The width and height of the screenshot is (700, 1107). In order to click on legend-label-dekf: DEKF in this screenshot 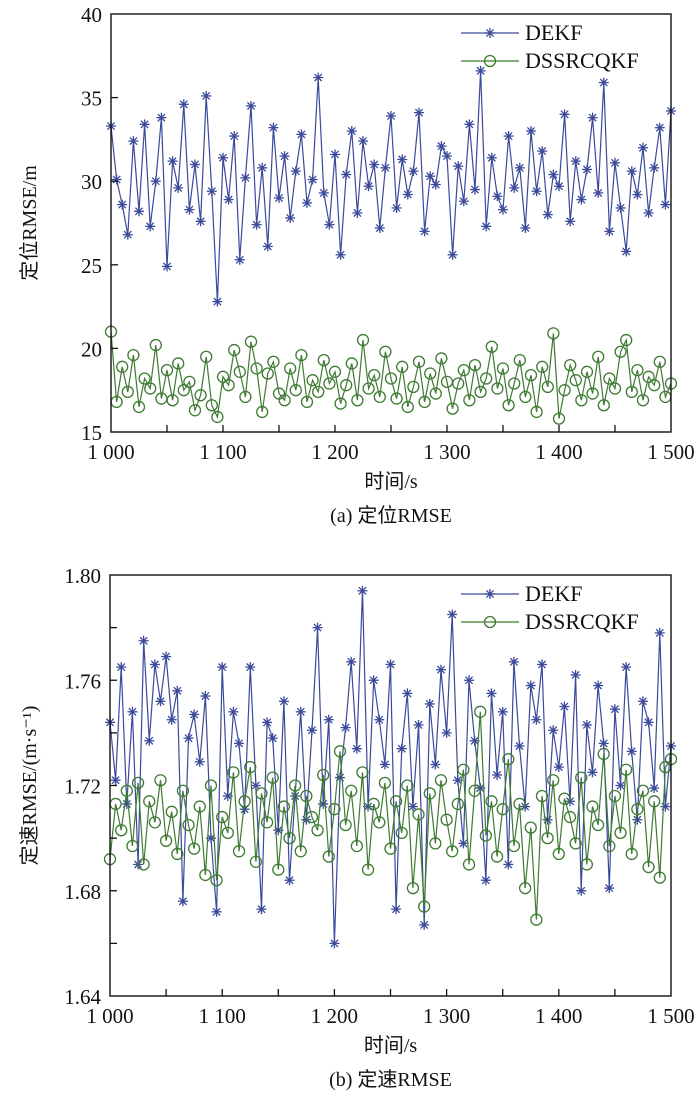, I will do `click(553, 32)`.